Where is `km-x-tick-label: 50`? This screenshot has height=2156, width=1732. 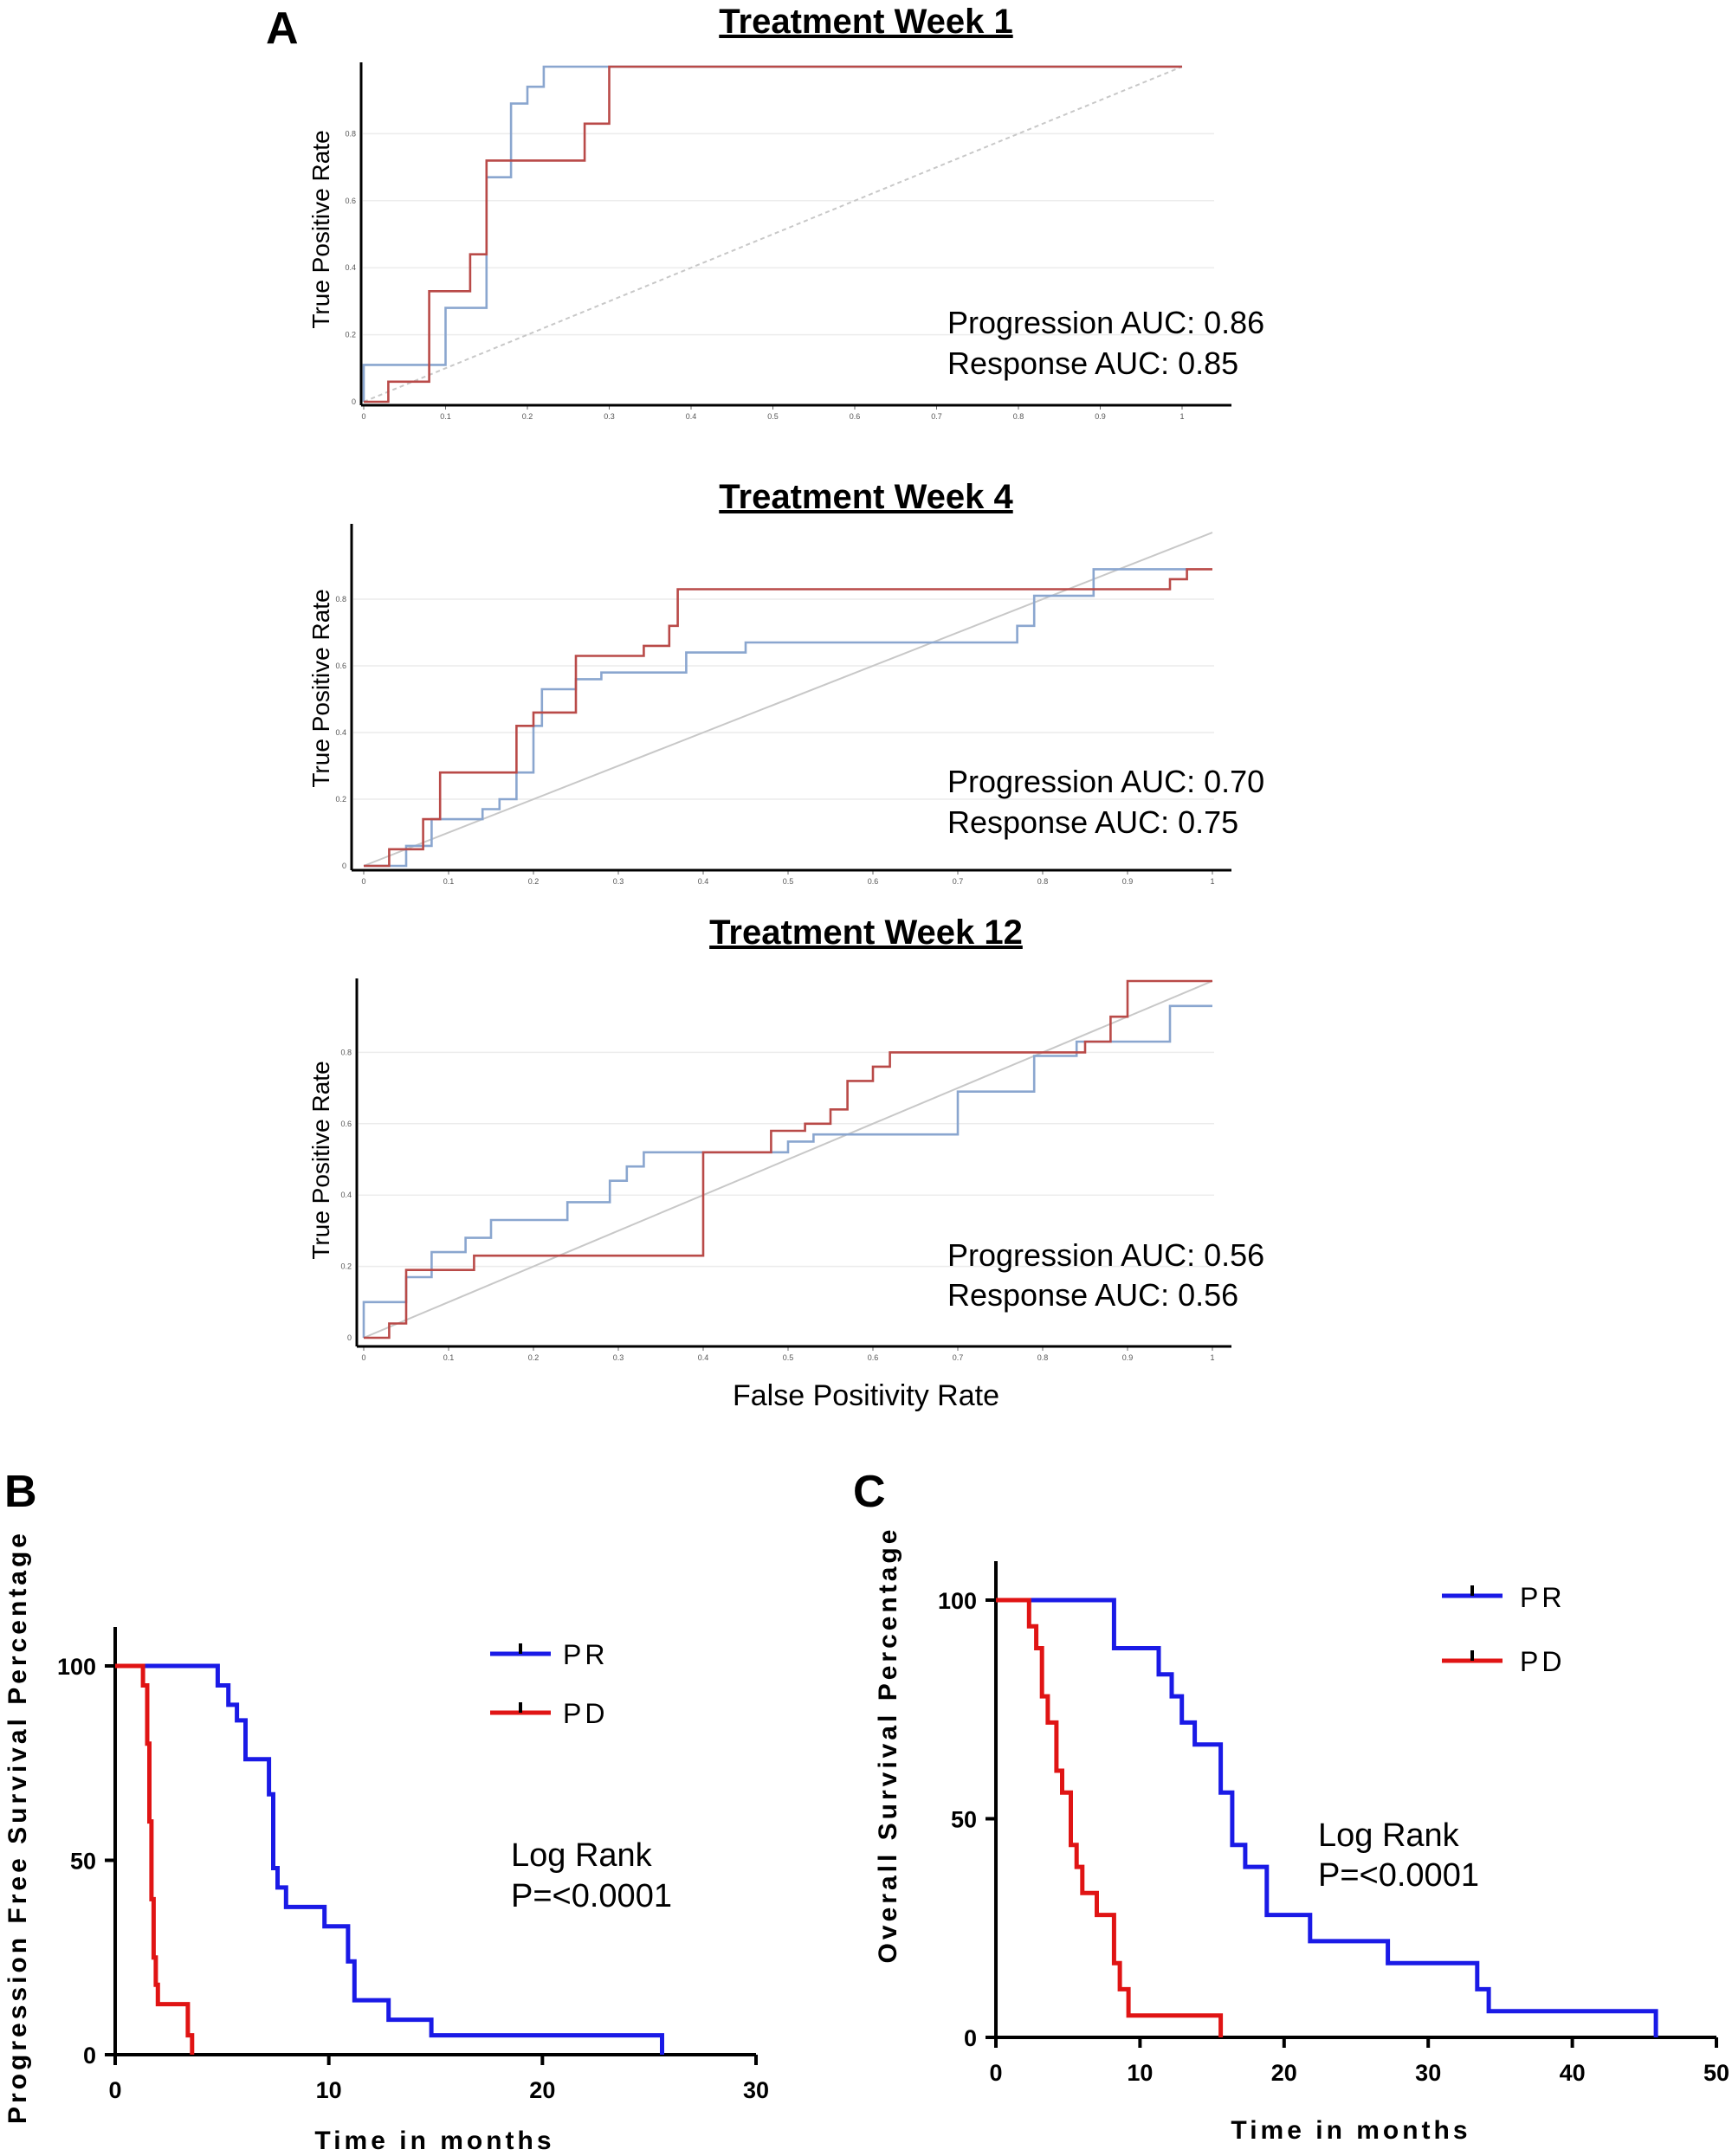 km-x-tick-label: 50 is located at coordinates (1716, 2073).